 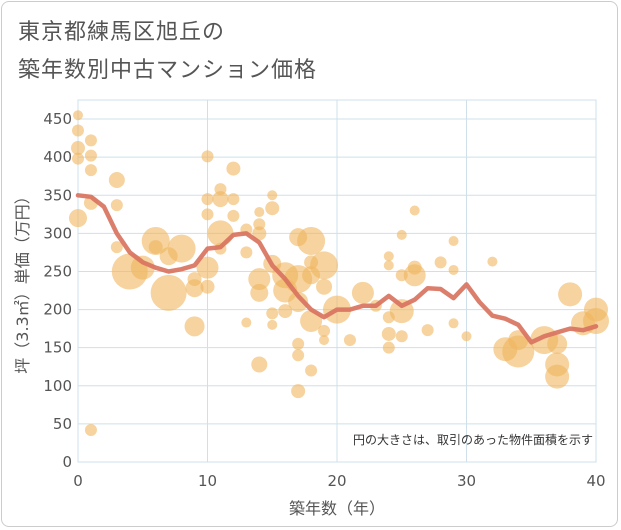 I want to click on bubble-size-note: 円の大きさは、取引のあった物件面積を示す, so click(x=473, y=439).